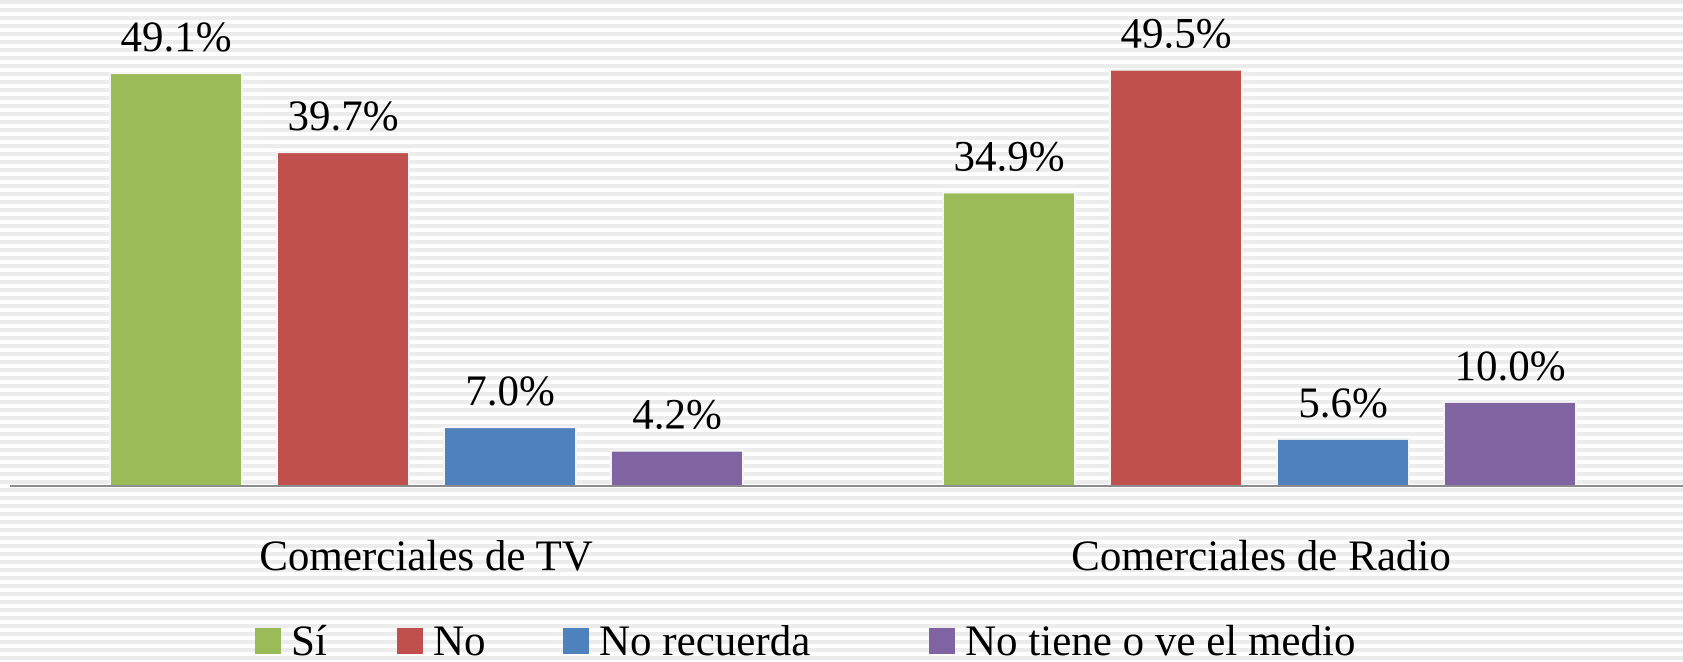  What do you see at coordinates (510, 391) in the screenshot?
I see `data-label: 7.0%` at bounding box center [510, 391].